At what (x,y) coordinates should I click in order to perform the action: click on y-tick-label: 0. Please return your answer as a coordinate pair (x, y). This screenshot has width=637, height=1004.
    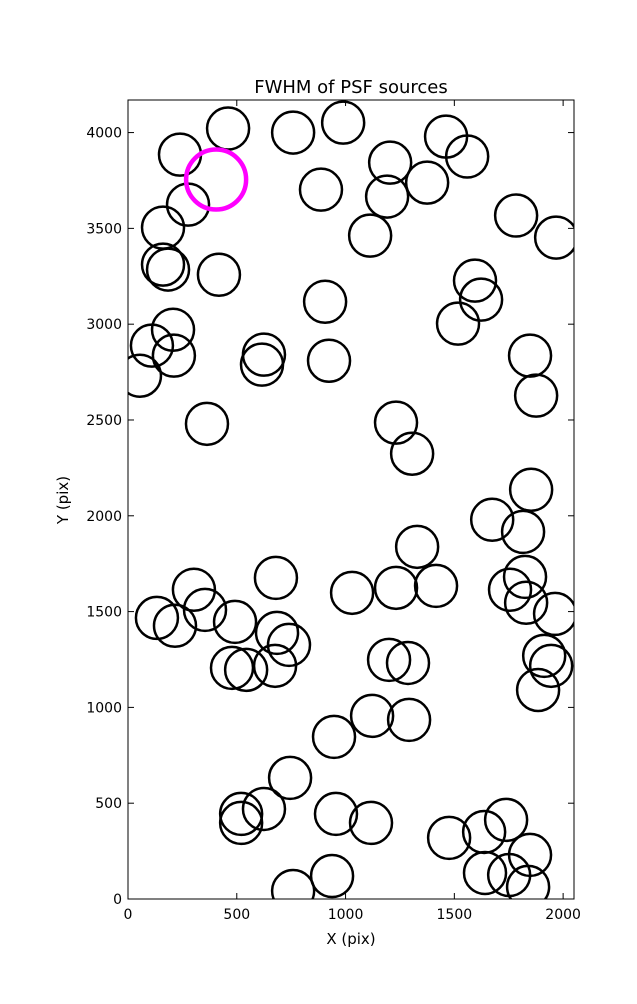
    Looking at the image, I should click on (117, 900).